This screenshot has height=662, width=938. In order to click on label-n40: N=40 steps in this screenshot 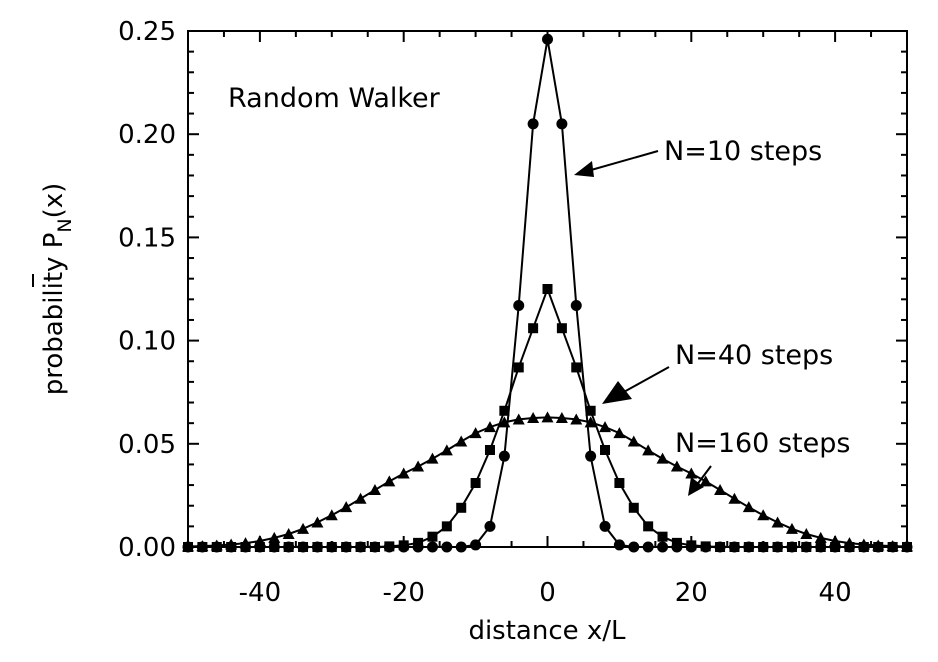, I will do `click(754, 355)`.